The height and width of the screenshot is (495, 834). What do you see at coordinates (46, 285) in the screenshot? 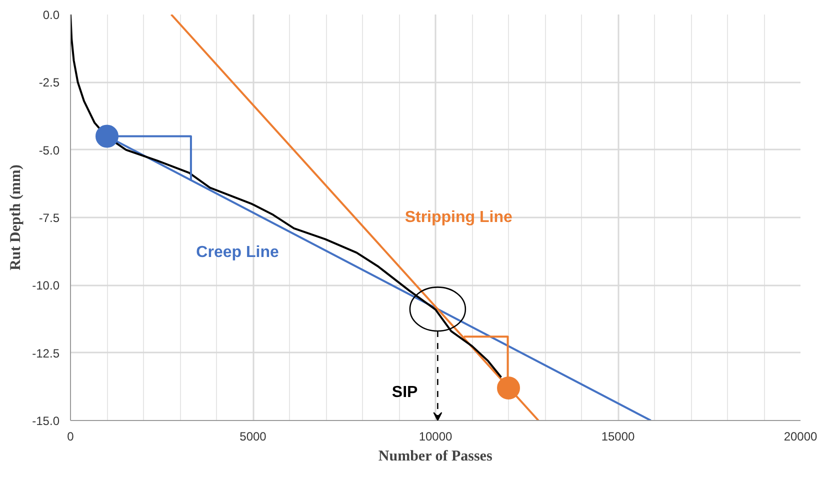
I see `y-tick-label: -10.0` at bounding box center [46, 285].